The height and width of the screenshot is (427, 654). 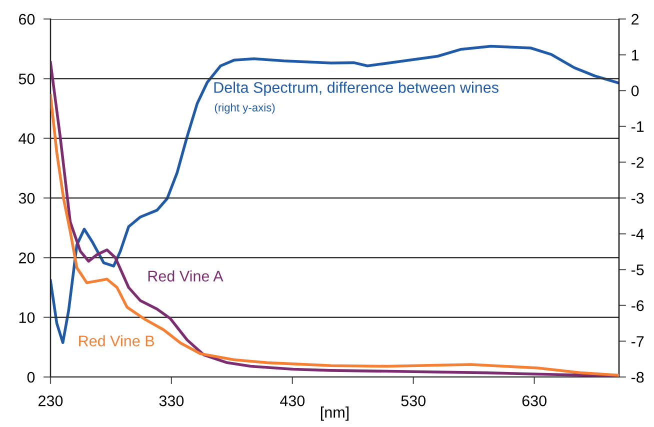 I want to click on y-tick-label: 10, so click(x=27, y=318).